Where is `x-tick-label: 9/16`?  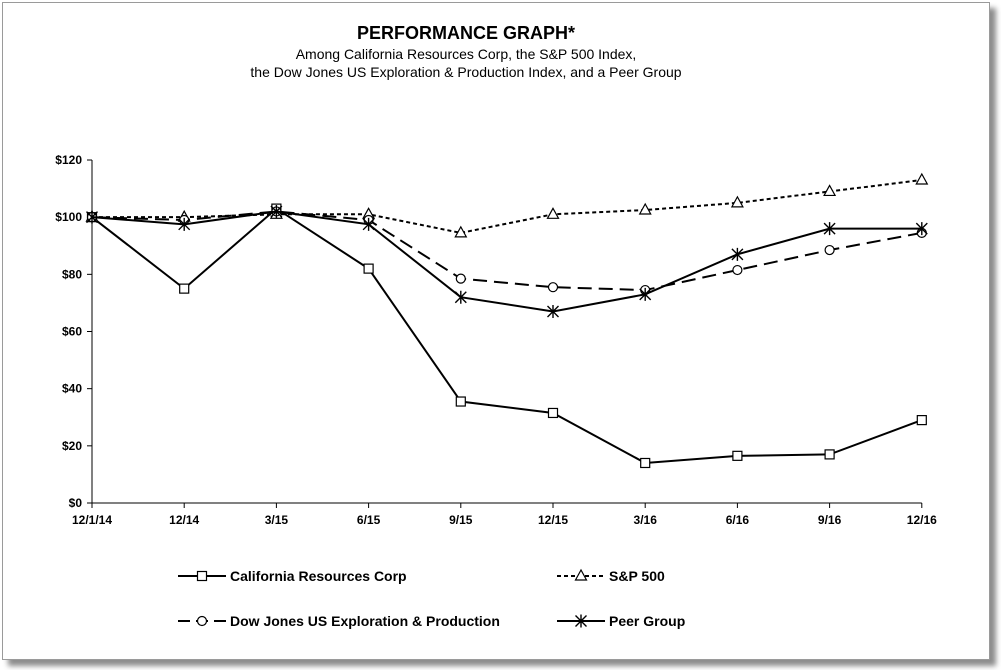
x-tick-label: 9/16 is located at coordinates (830, 520).